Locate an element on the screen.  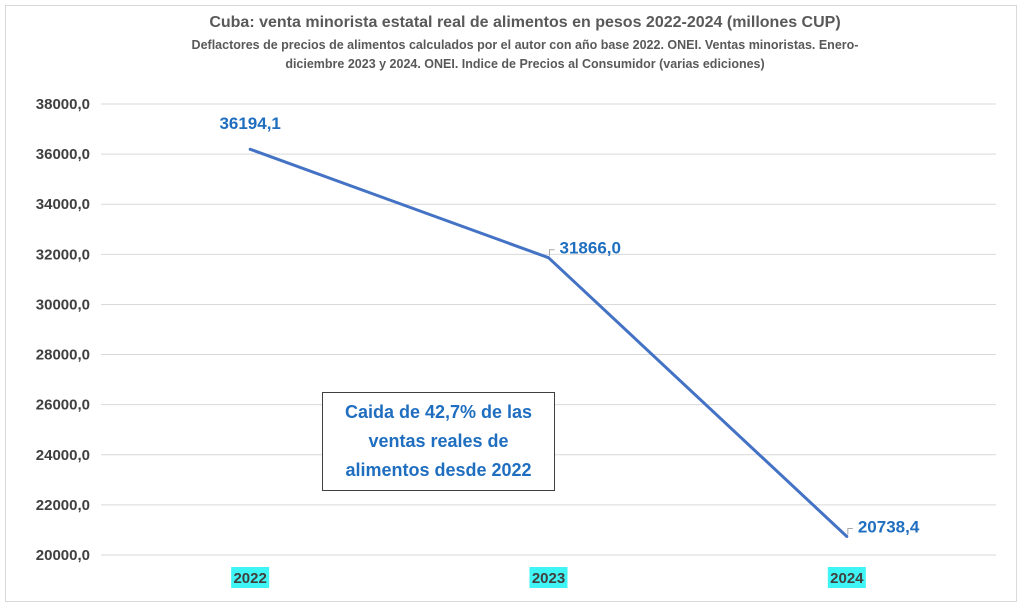
y-tick-label: 28000,0 is located at coordinates (63, 355).